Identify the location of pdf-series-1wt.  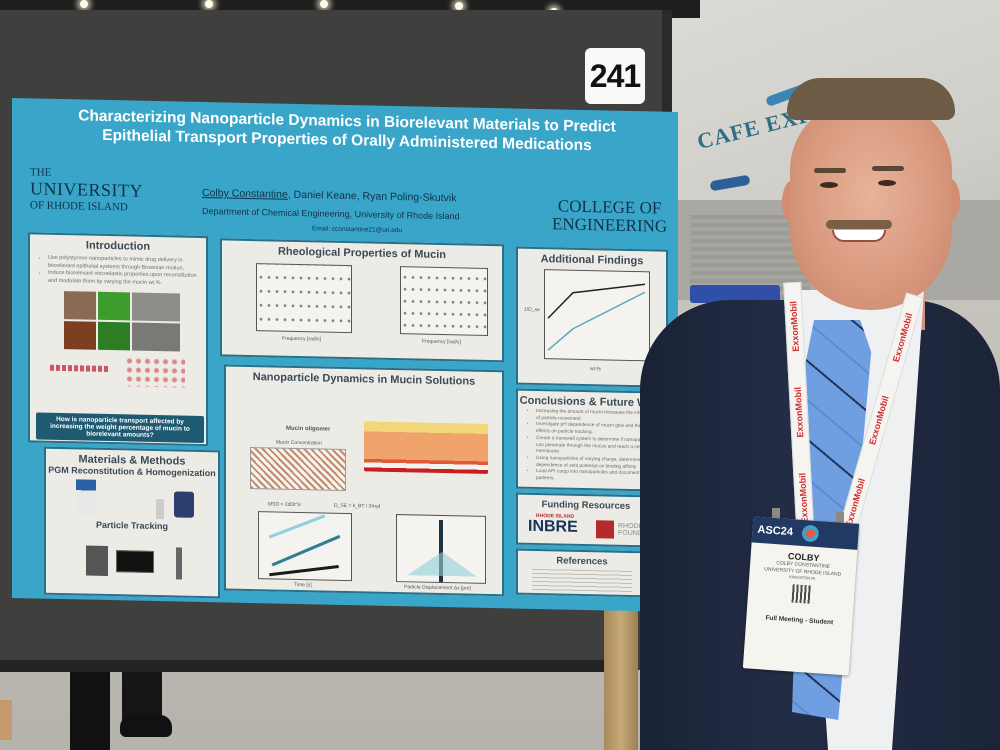
(442, 563).